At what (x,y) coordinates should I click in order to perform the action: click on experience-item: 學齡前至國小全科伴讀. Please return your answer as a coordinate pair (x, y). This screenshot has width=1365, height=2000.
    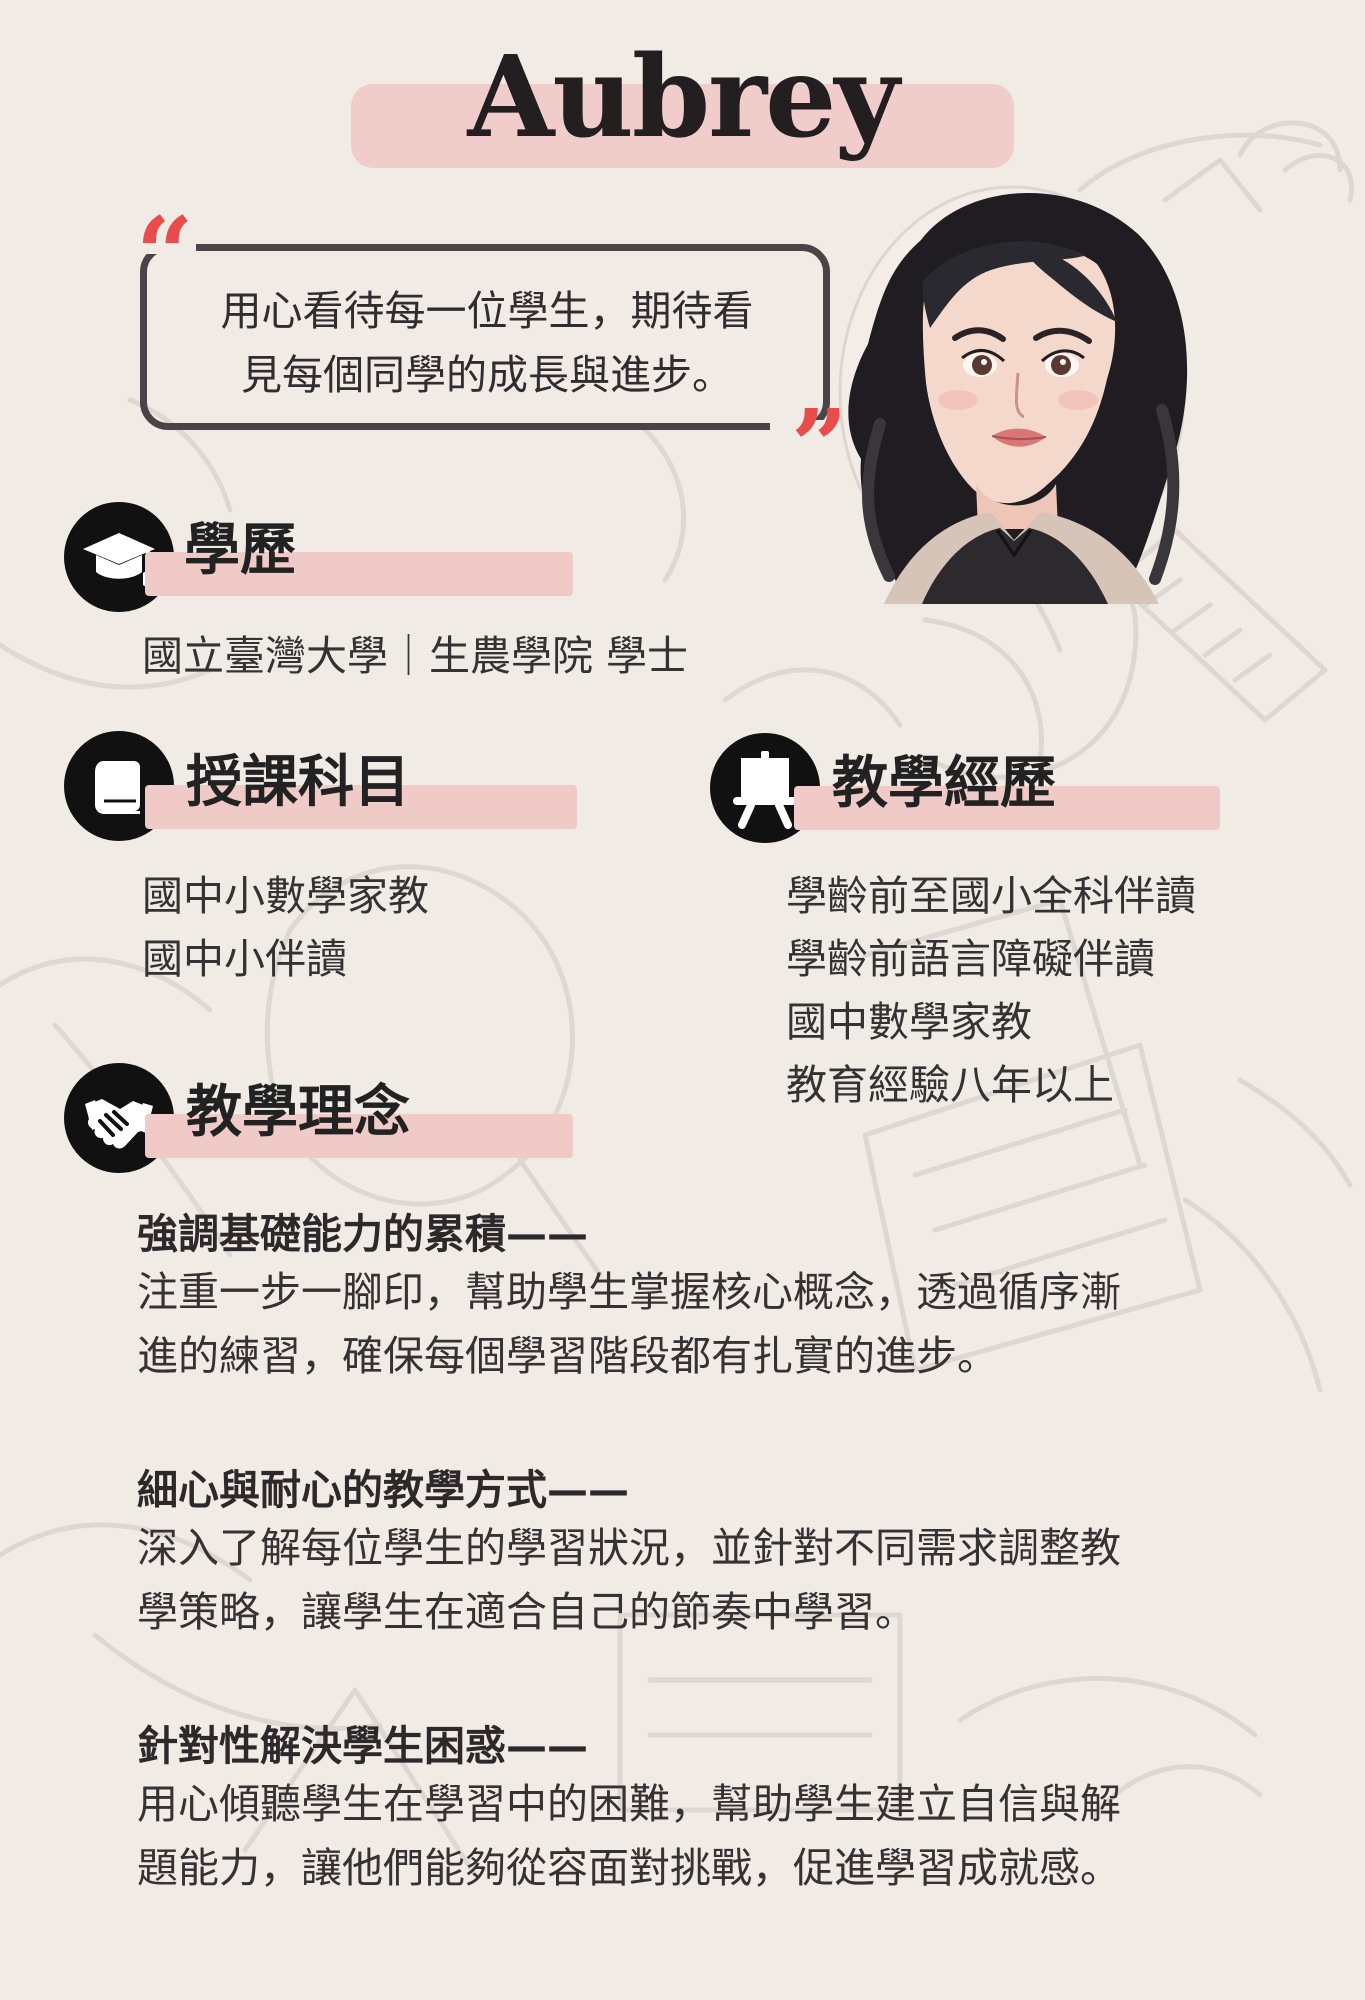
    Looking at the image, I should click on (991, 896).